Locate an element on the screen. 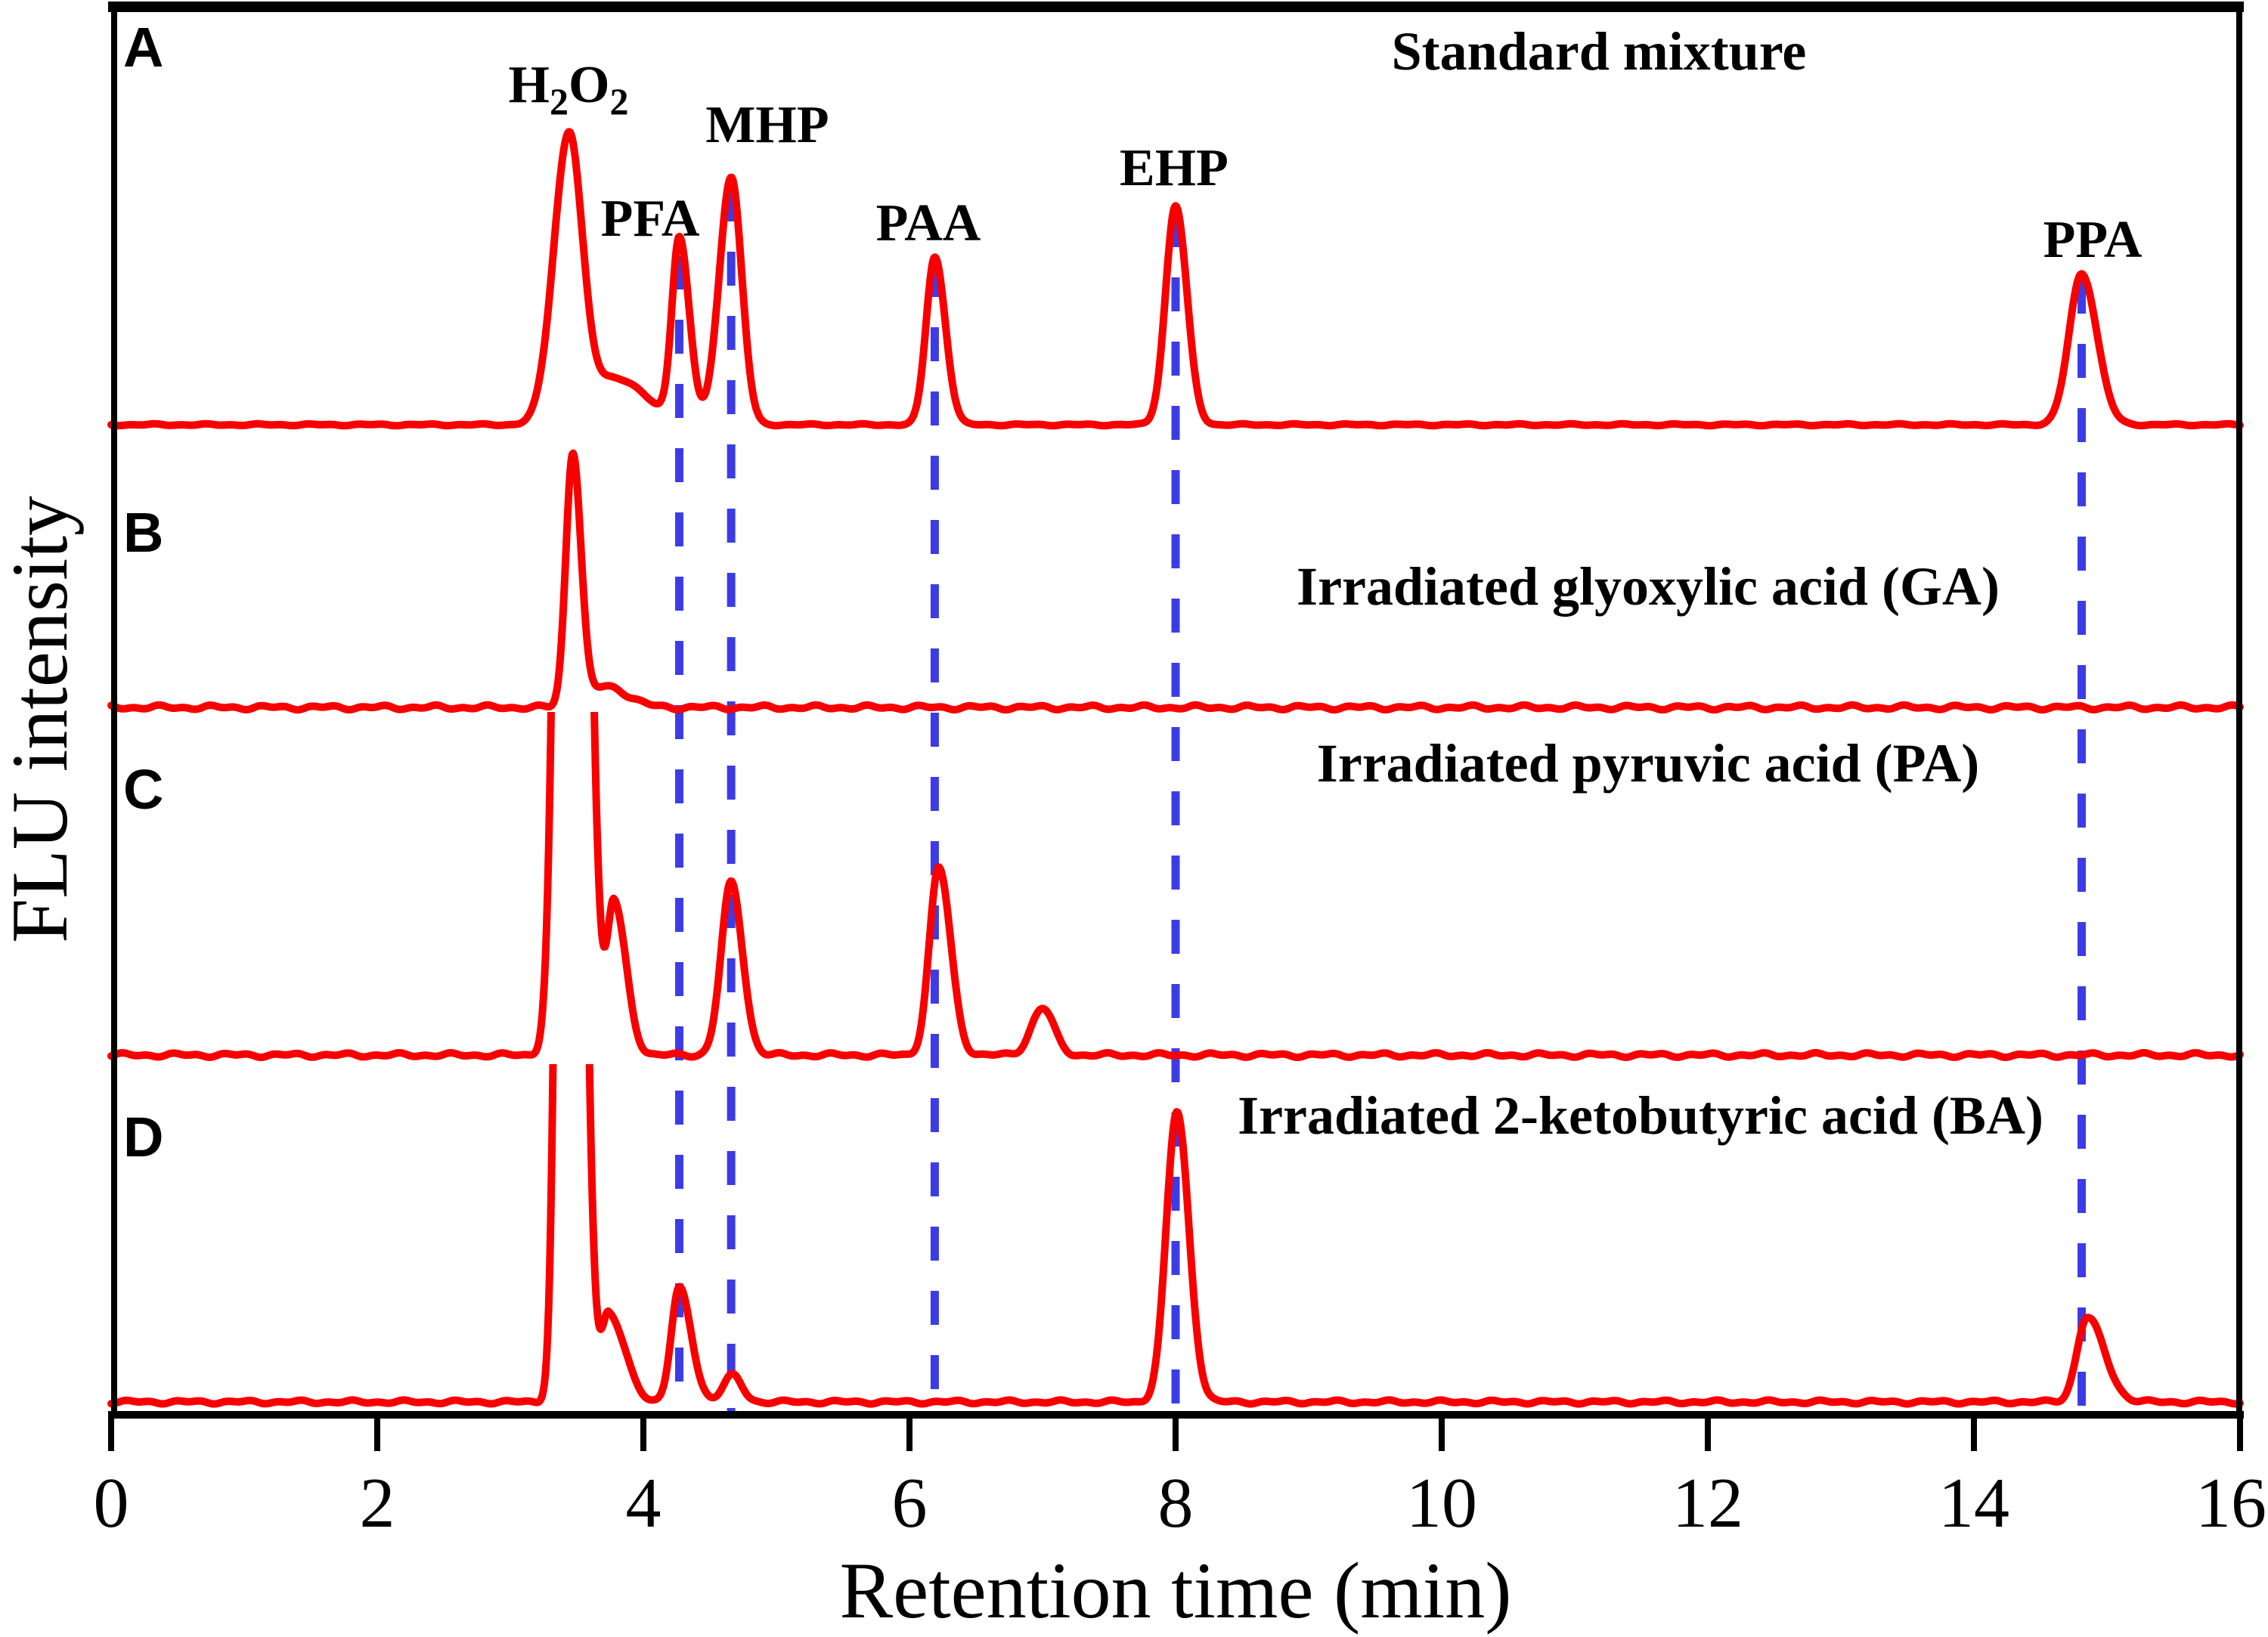 The image size is (2268, 1637). peak-label-ehp: EHP is located at coordinates (1174, 168).